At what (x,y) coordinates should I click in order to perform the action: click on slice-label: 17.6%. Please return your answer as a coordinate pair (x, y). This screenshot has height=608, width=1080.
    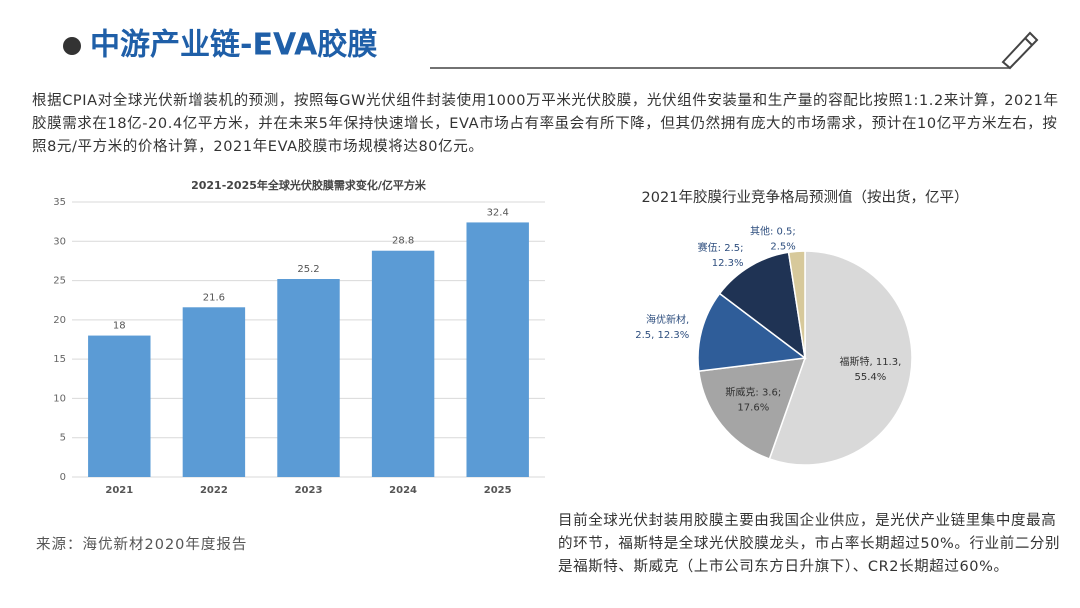
    Looking at the image, I should click on (753, 408).